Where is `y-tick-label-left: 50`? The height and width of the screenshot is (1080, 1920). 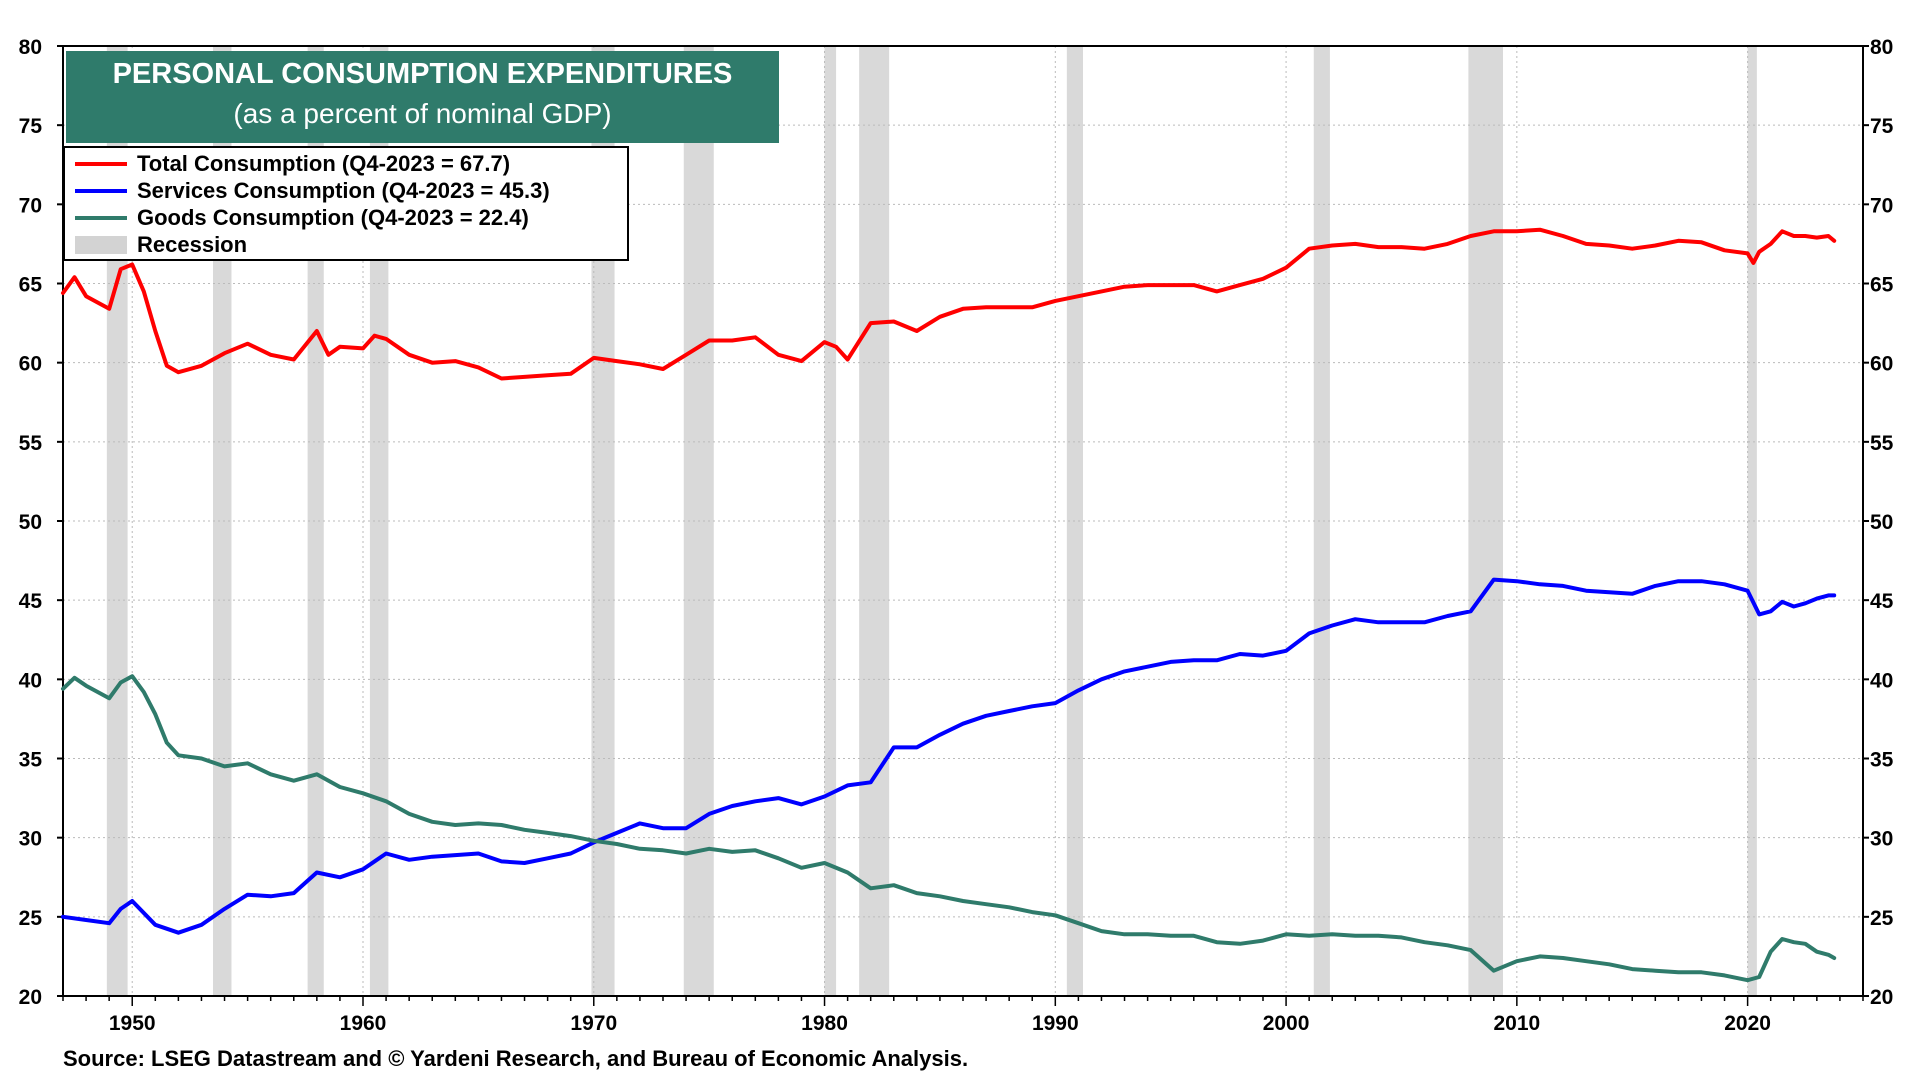
y-tick-label-left: 50 is located at coordinates (30, 522).